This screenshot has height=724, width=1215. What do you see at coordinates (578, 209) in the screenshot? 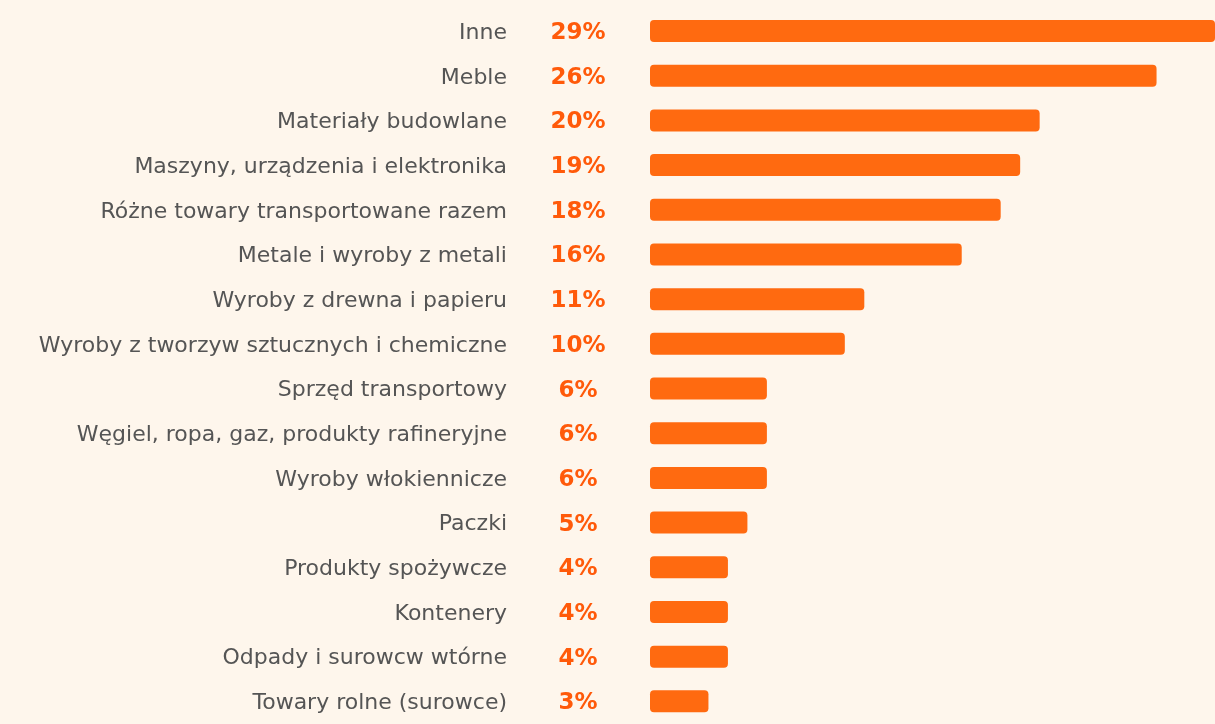
I see `data-label: 18%` at bounding box center [578, 209].